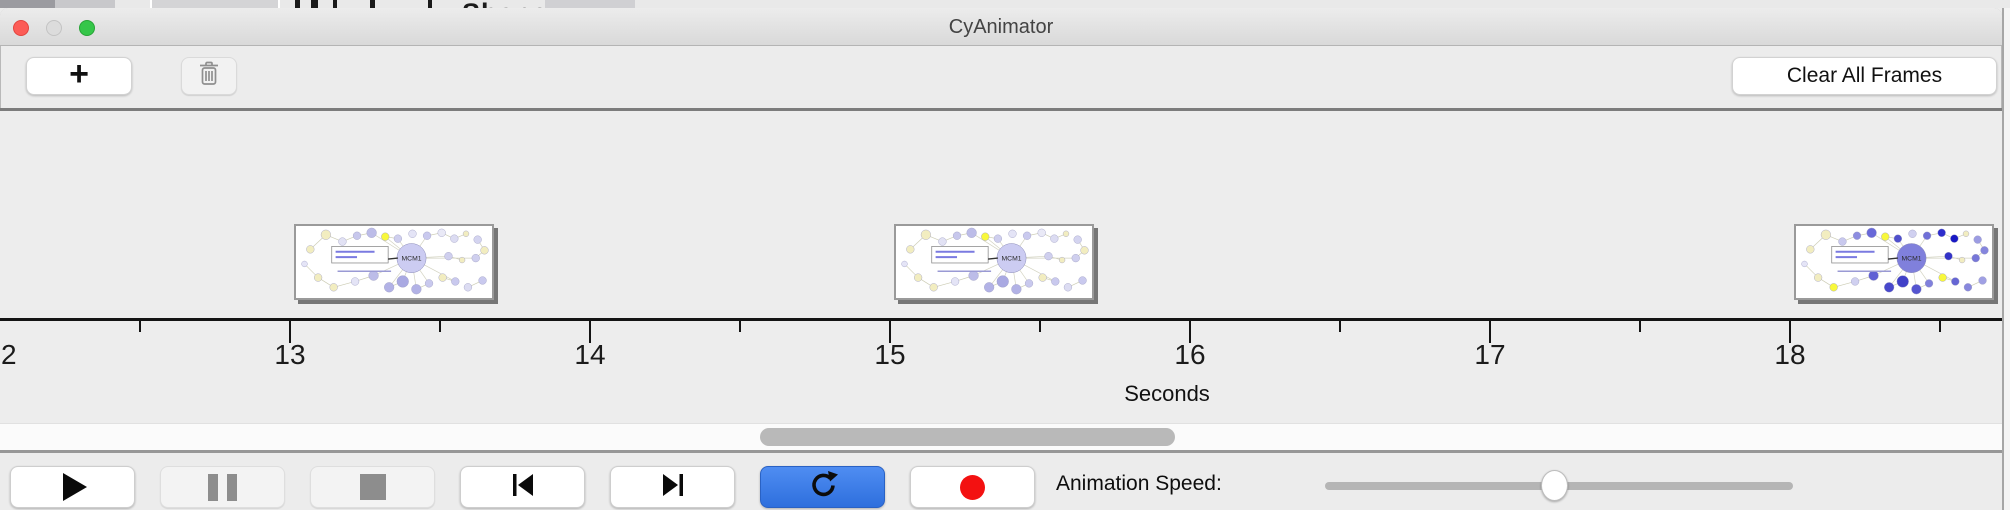 The image size is (2010, 510). I want to click on skip-to-end-icon, so click(673, 487).